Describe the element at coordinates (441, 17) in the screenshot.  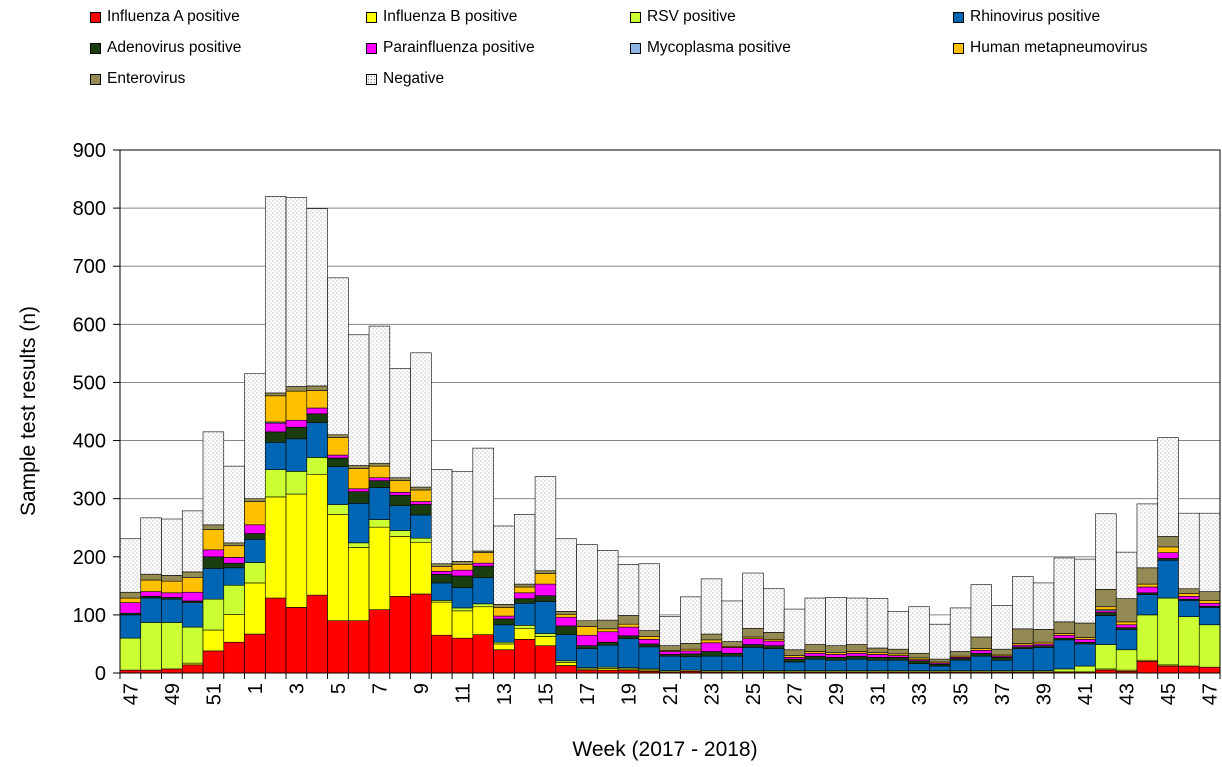
I see `legend-item: Influenza B positive` at that location.